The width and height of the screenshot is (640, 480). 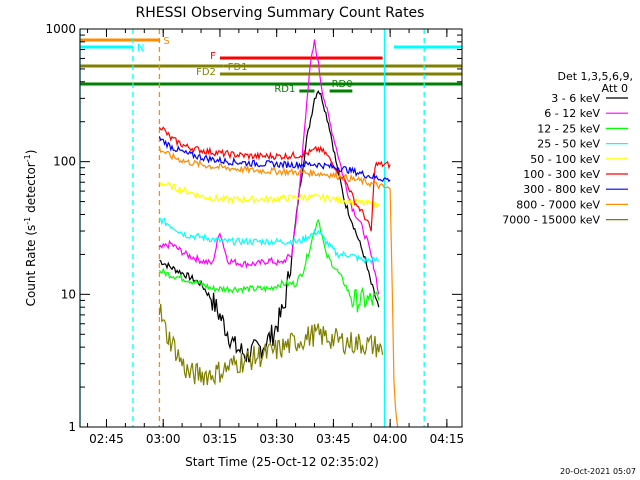 What do you see at coordinates (213, 56) in the screenshot?
I see `interval-label: F` at bounding box center [213, 56].